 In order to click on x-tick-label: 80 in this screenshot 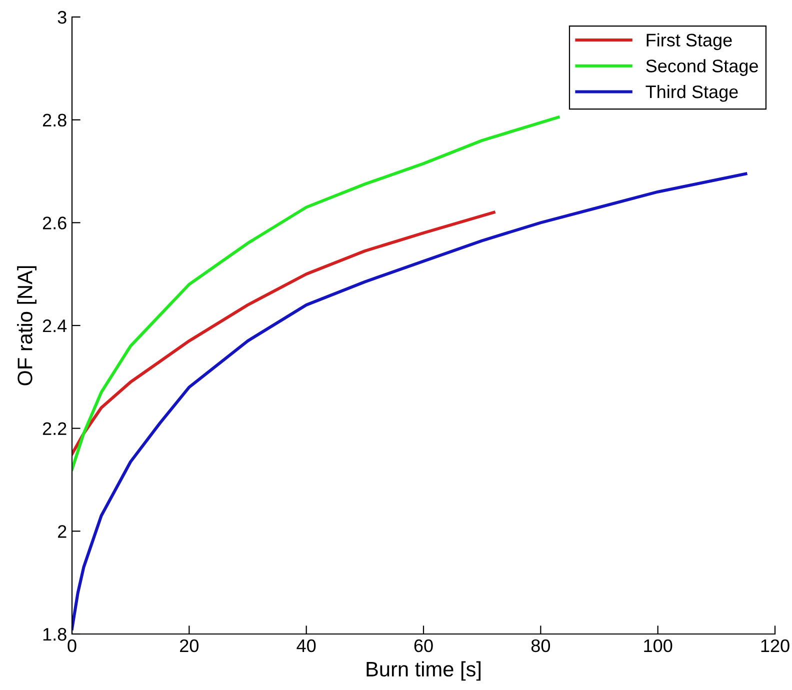, I will do `click(540, 645)`.